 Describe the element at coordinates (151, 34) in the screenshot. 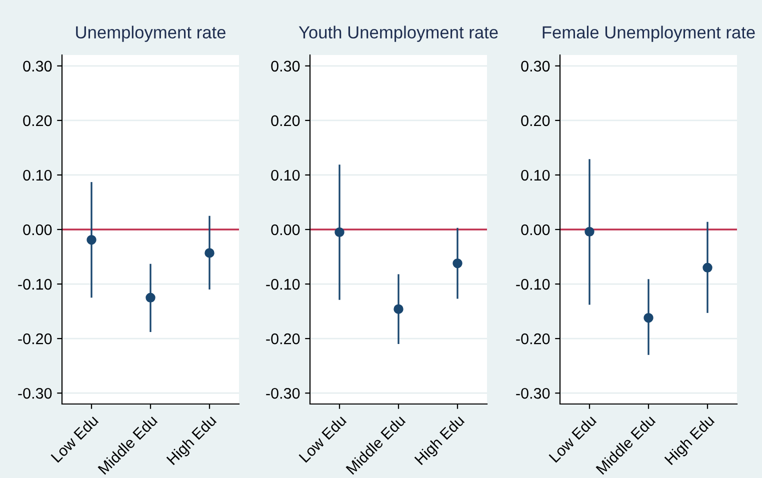

I see `chart-title: Unemployment rate` at that location.